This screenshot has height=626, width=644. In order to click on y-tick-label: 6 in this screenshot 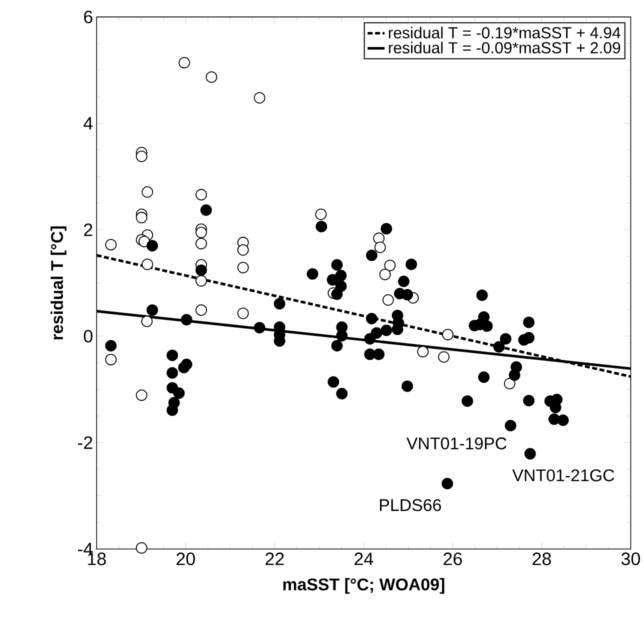, I will do `click(88, 17)`.